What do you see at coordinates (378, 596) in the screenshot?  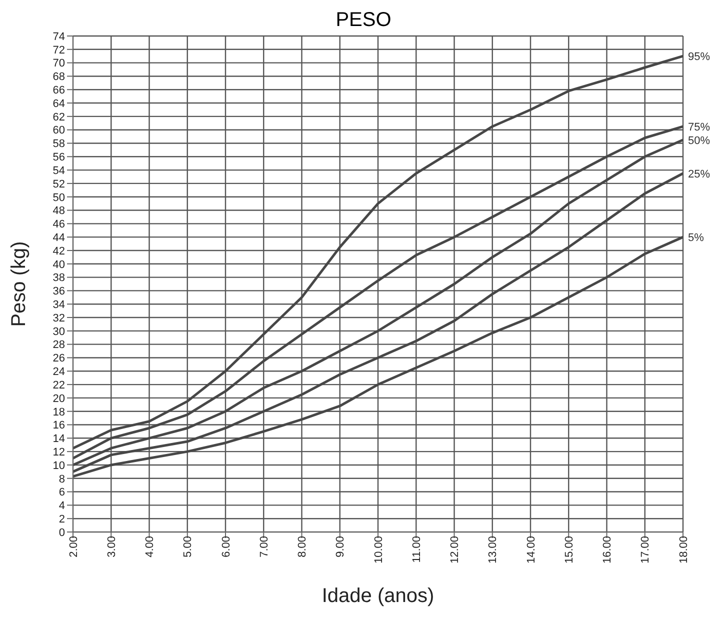 I see `x-axis-title: Idade (anos)` at bounding box center [378, 596].